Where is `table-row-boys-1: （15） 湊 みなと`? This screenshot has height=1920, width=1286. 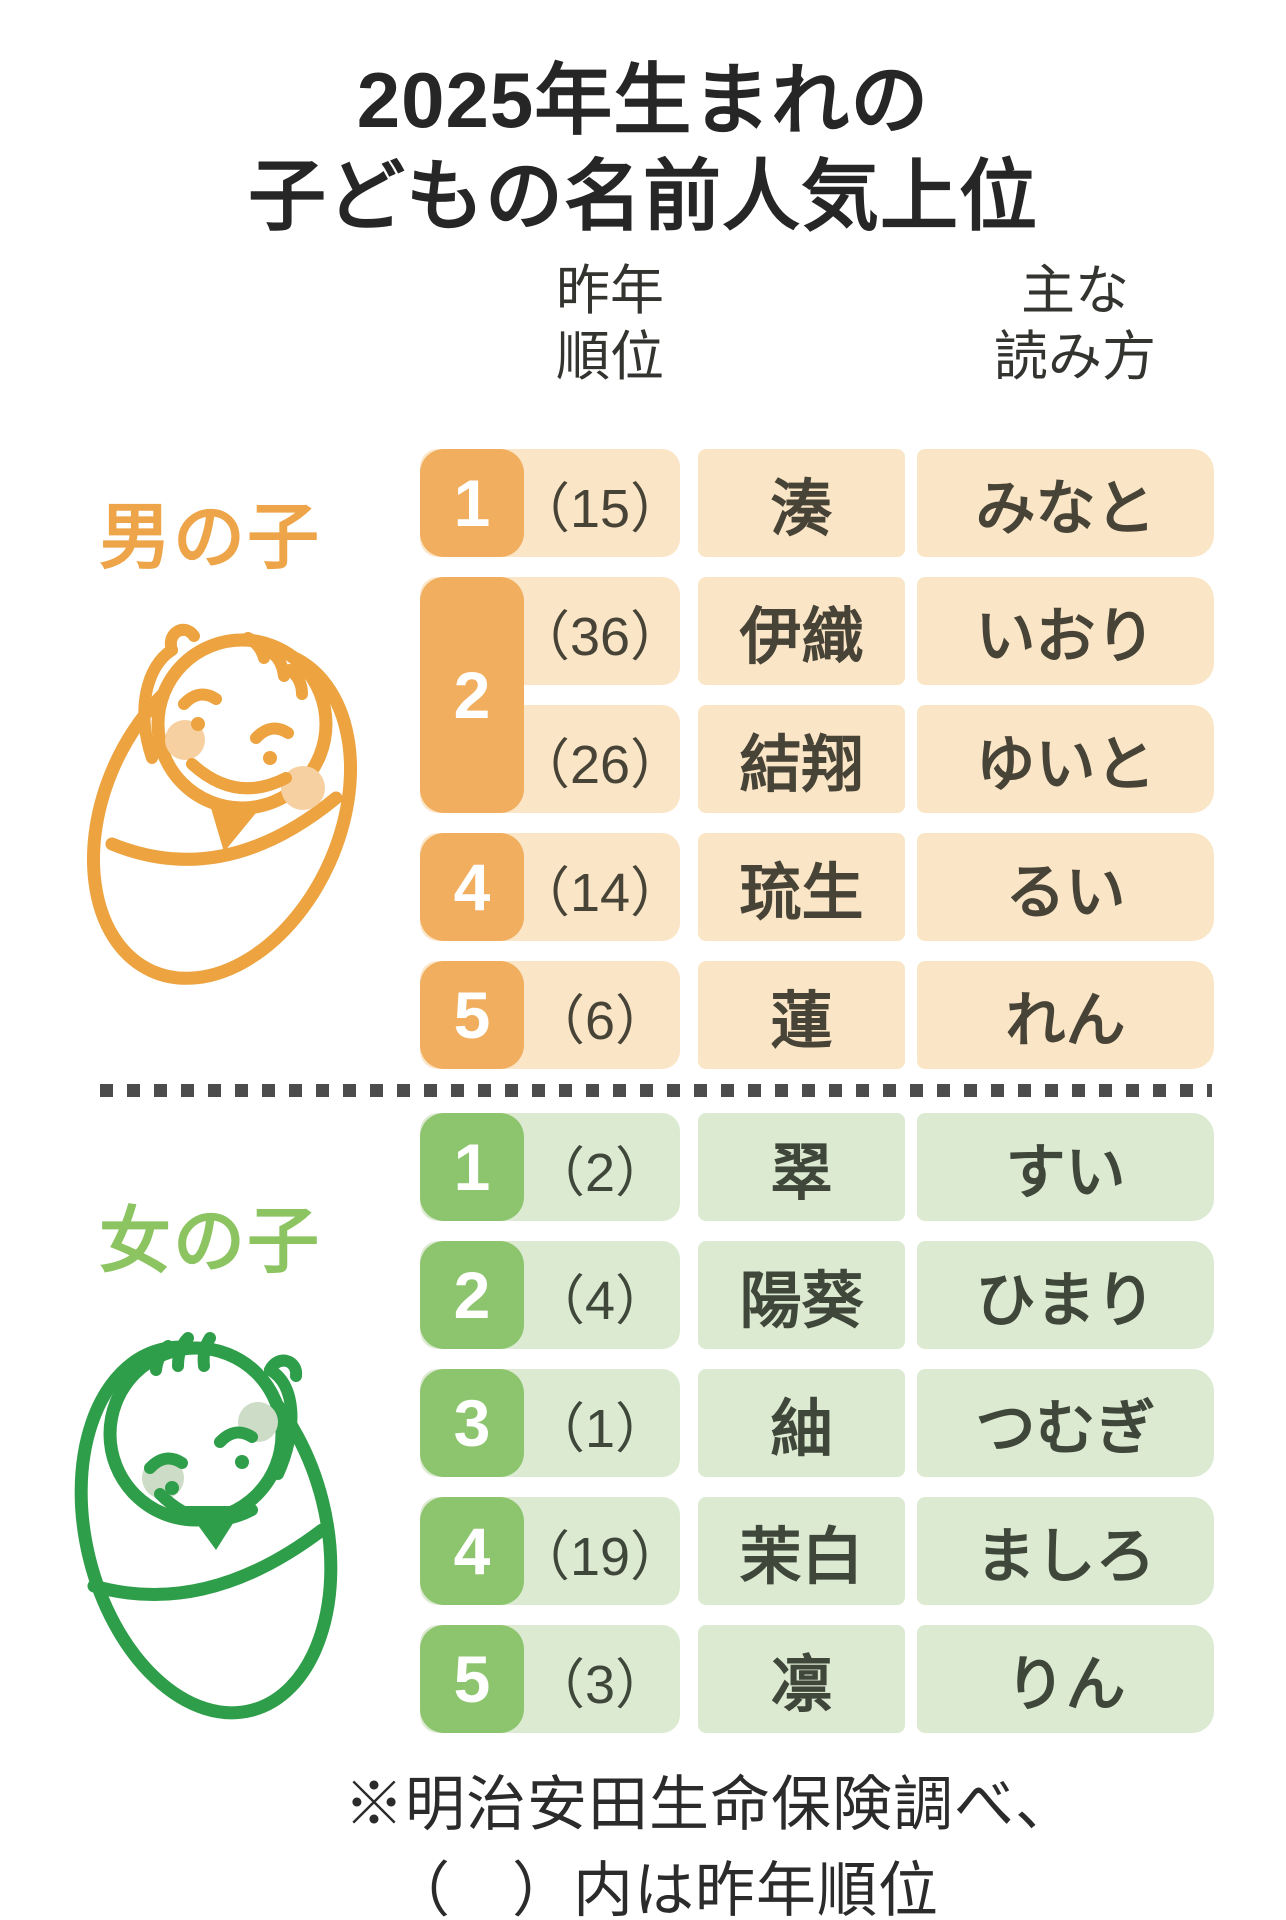 table-row-boys-1: （15） 湊 みなと is located at coordinates (817, 503).